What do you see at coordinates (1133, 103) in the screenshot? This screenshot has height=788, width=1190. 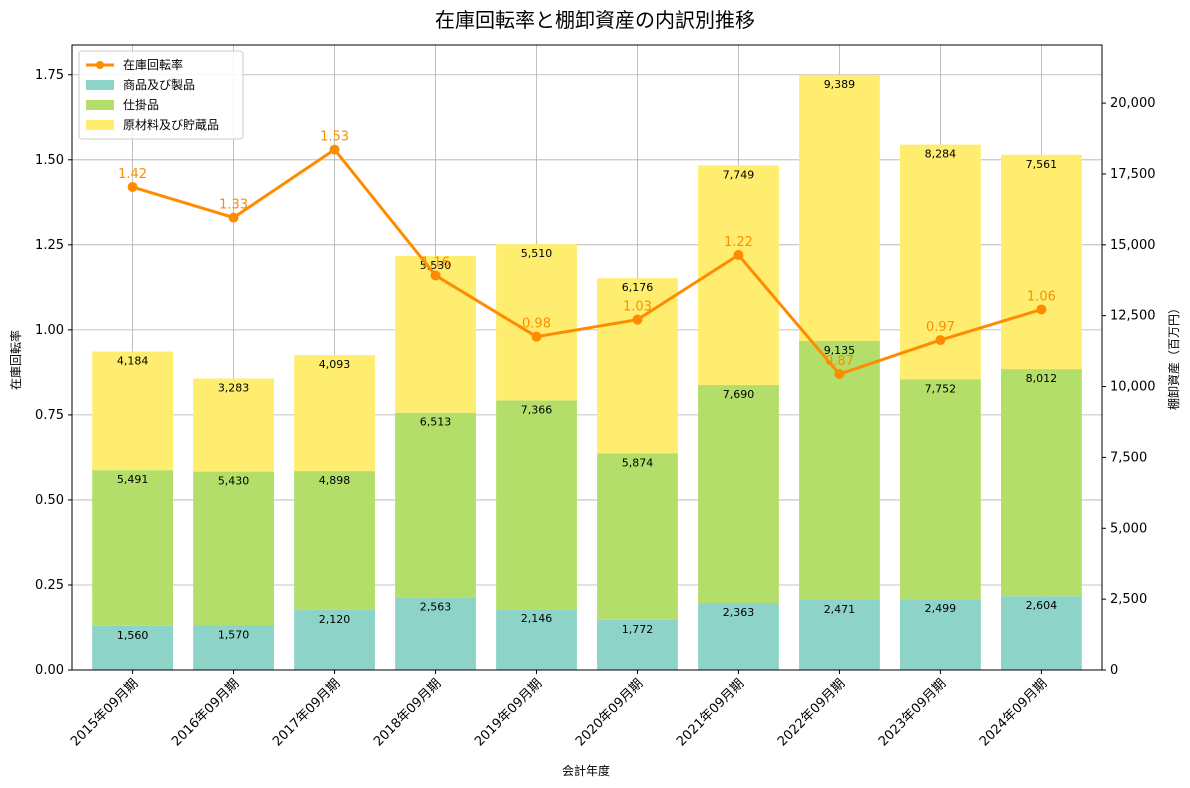 I see `tick-label-right: 20,000` at bounding box center [1133, 103].